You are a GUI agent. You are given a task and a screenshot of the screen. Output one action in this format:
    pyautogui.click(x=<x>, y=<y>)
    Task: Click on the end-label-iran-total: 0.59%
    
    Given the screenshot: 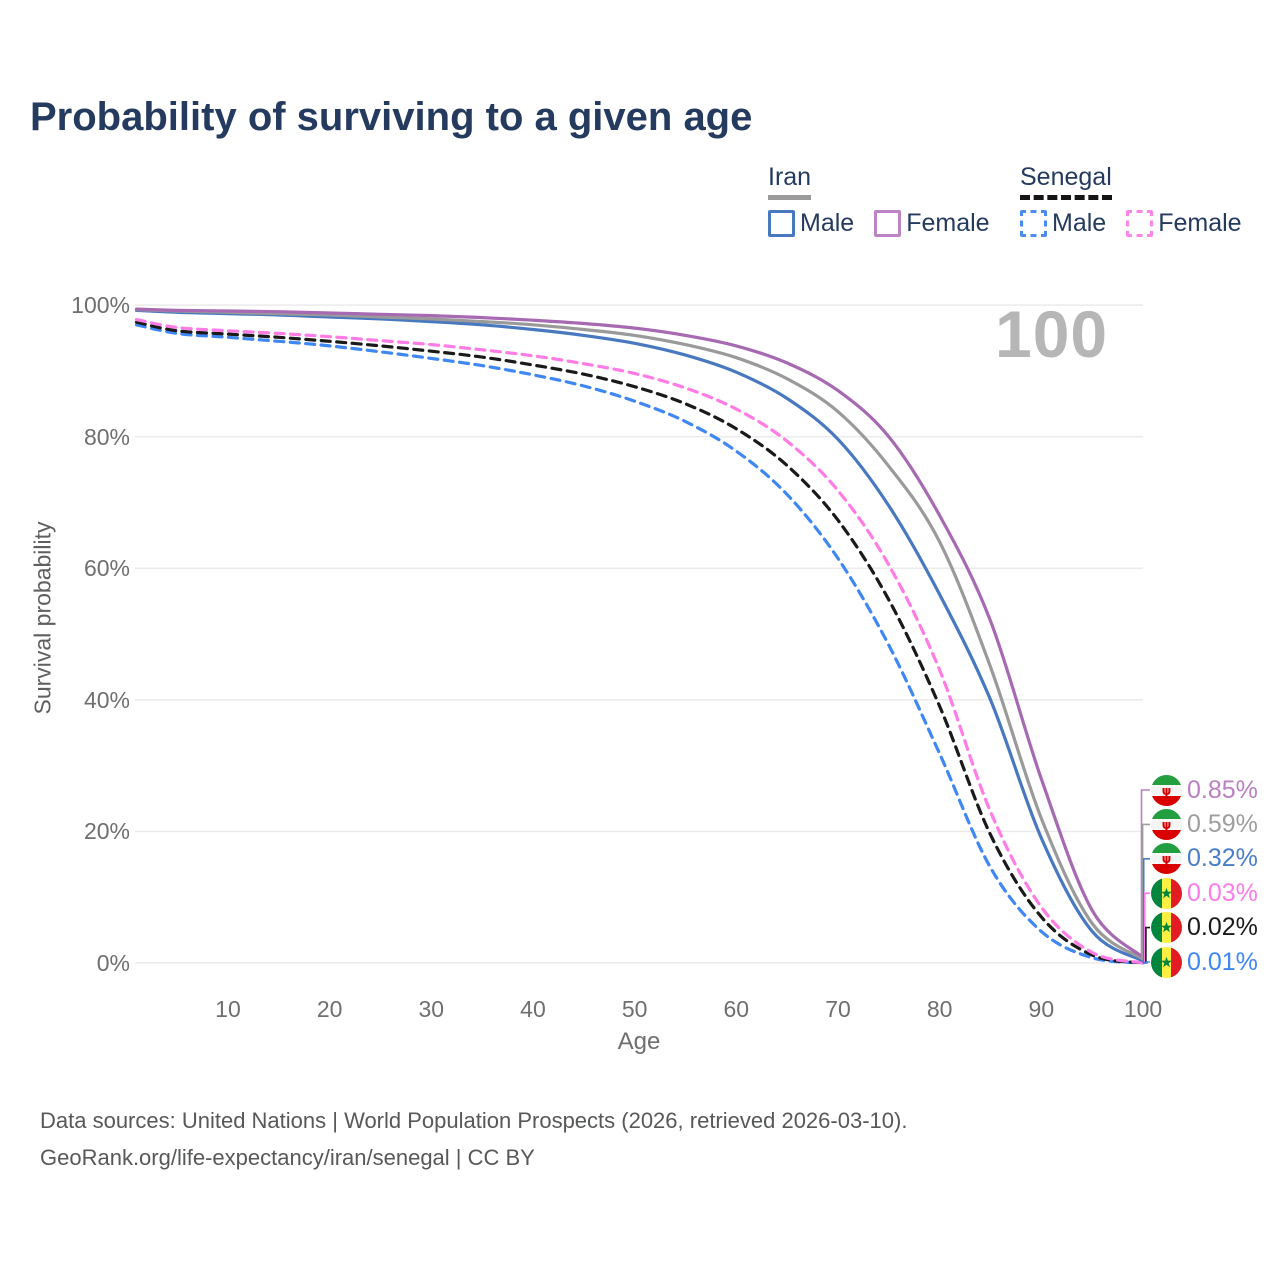 What is the action you would take?
    pyautogui.click(x=1204, y=824)
    